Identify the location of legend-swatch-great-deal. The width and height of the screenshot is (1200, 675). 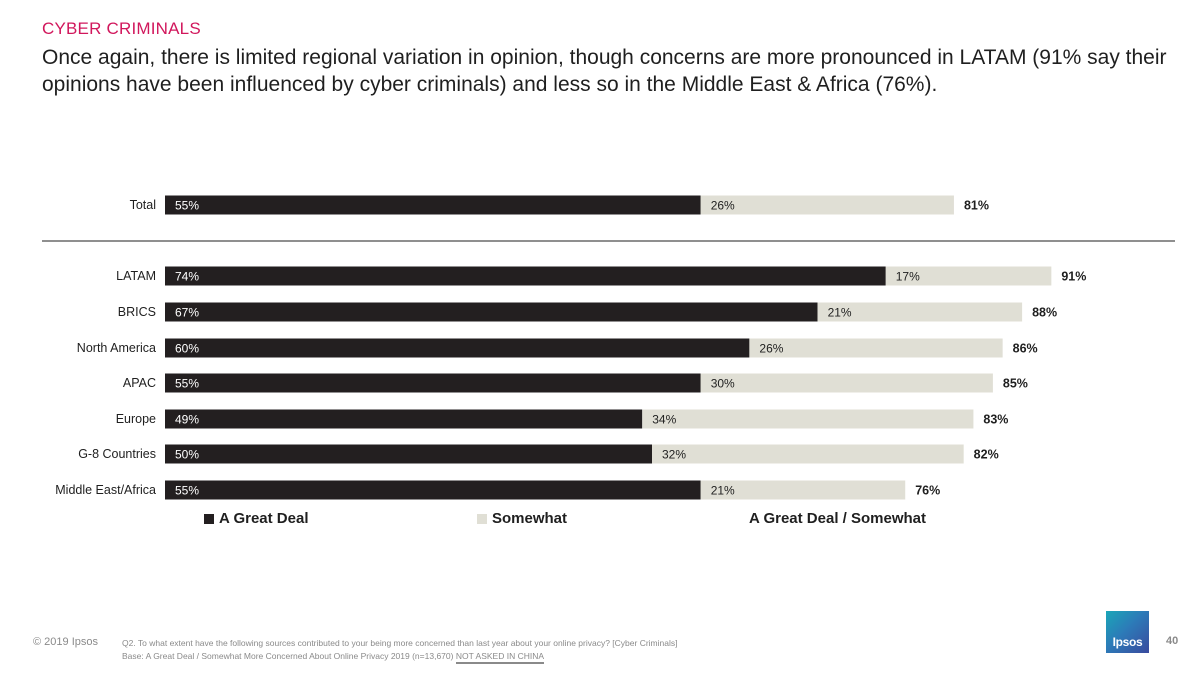
(209, 518).